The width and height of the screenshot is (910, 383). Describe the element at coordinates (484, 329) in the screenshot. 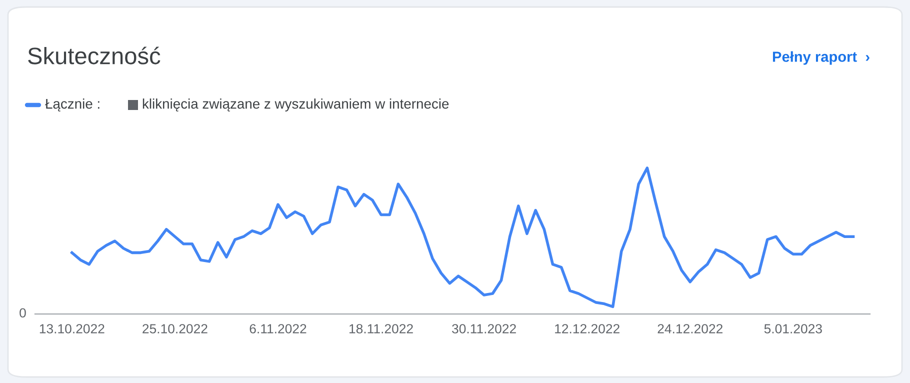

I see `x-tick-label: 30.11.2022` at that location.